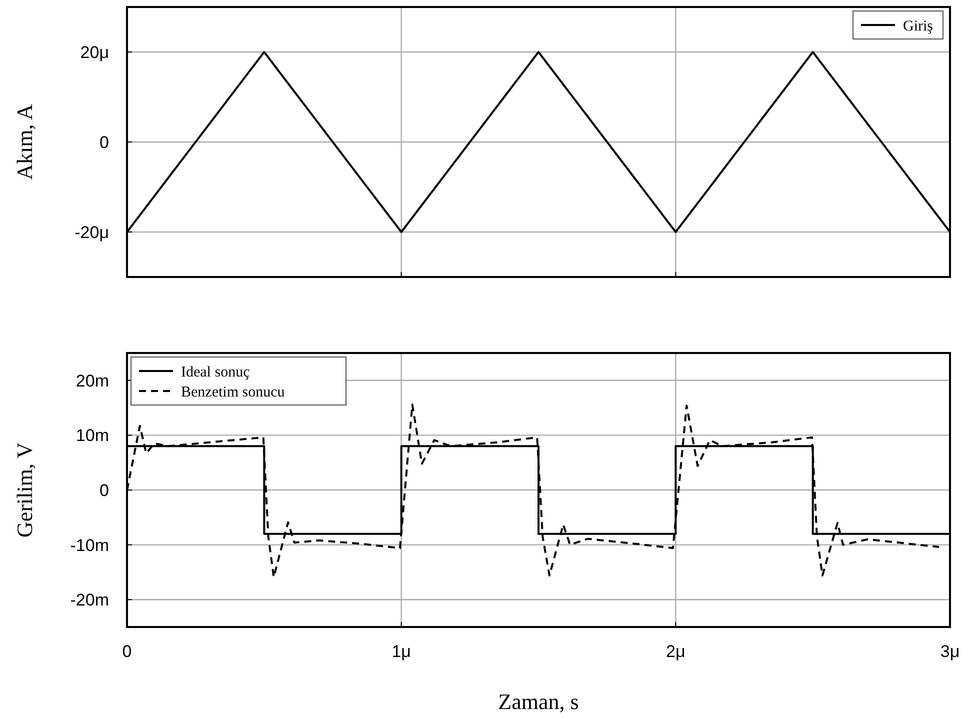 The height and width of the screenshot is (719, 970). I want to click on y-axis-title: Akım, A, so click(24, 142).